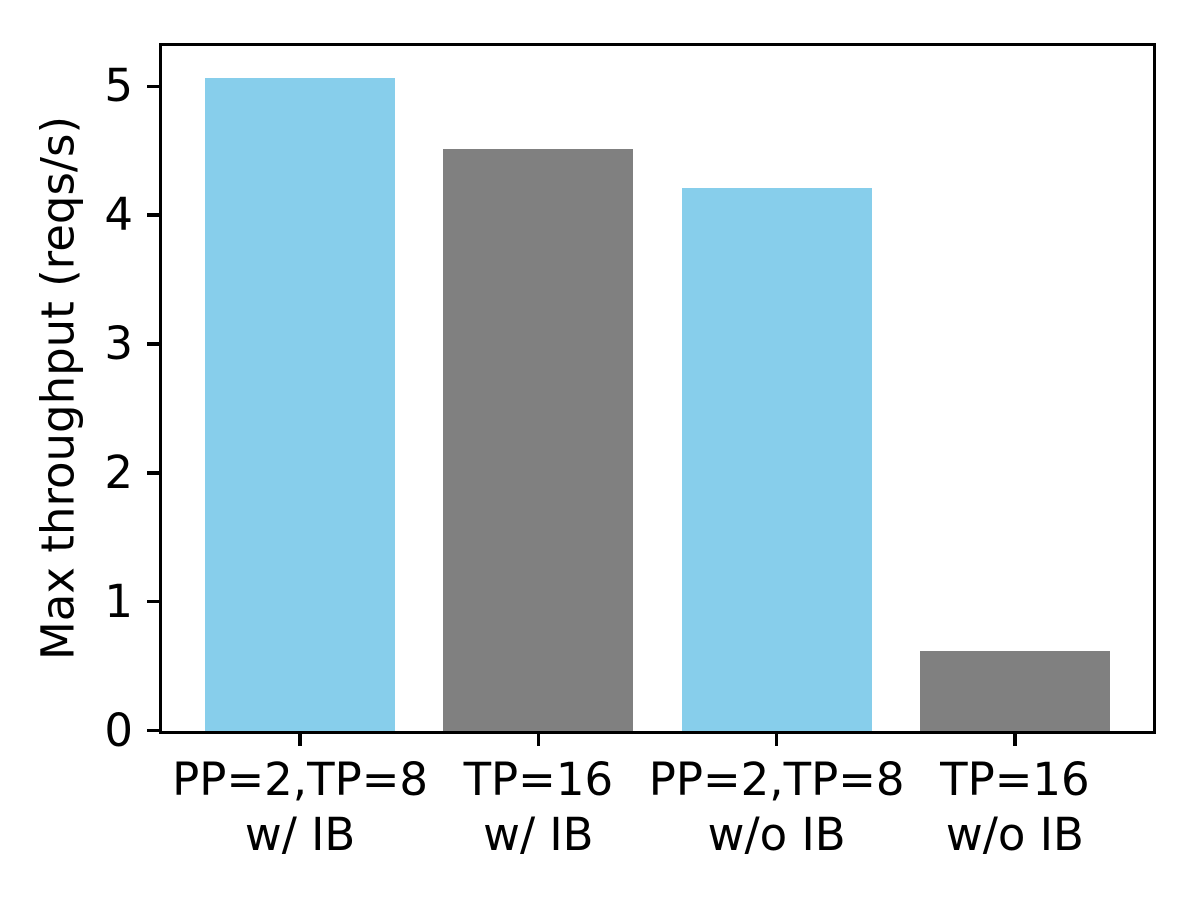 The width and height of the screenshot is (1200, 900). I want to click on x-tick-label-1: TP=16 w/ IB, so click(538, 807).